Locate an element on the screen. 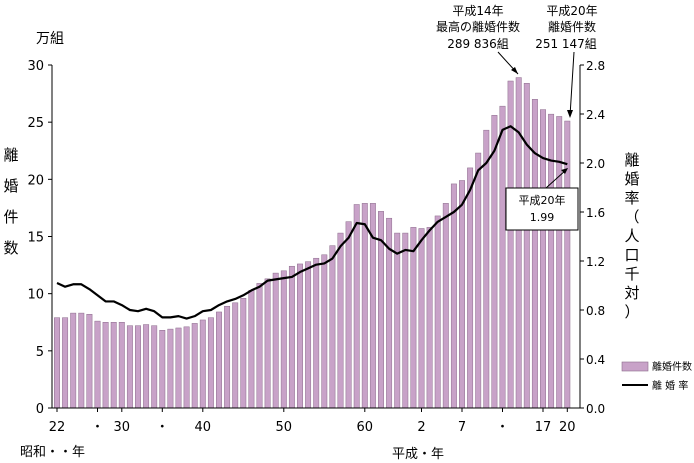 The image size is (694, 463). left-tick-group: 0 5 10 15 20 25 30 is located at coordinates (39, 238).